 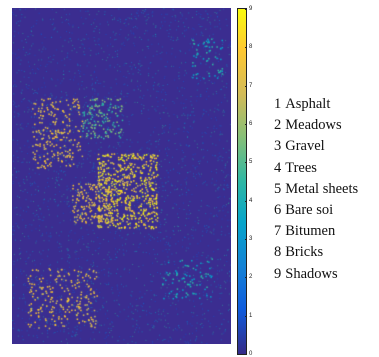 I want to click on colorbar-tick-label: 2, so click(x=251, y=277).